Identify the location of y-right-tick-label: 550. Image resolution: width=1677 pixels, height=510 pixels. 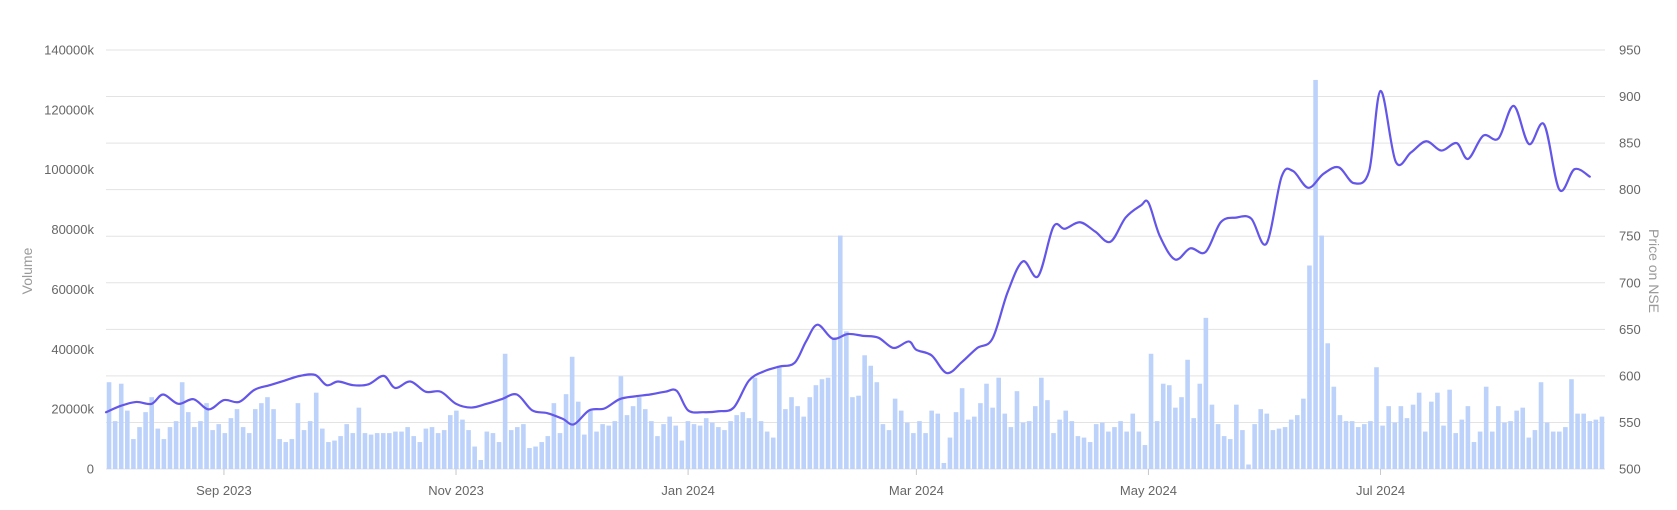
(1630, 422).